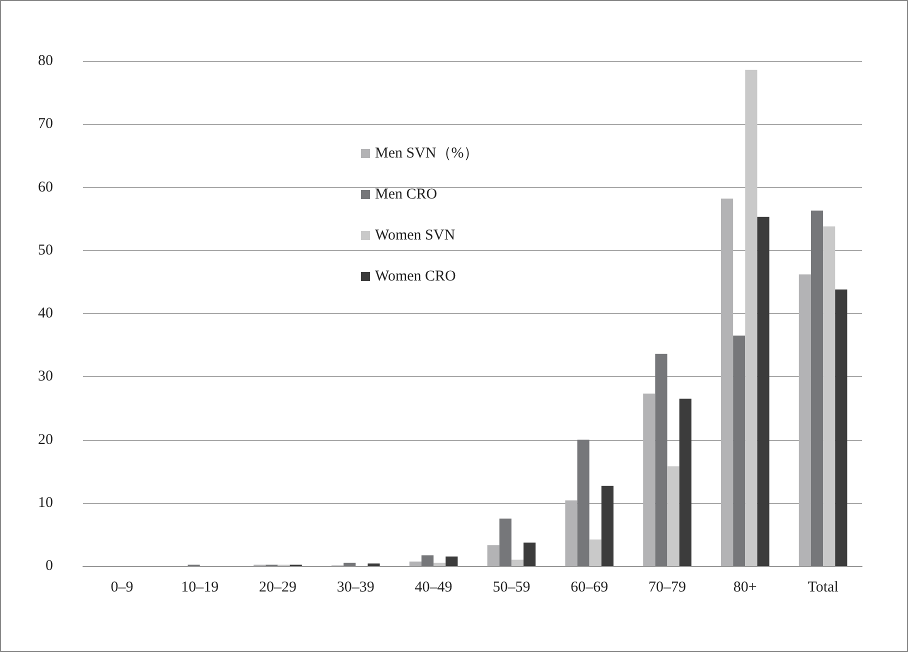 The image size is (908, 652). Describe the element at coordinates (745, 588) in the screenshot. I see `x-tick-label: 80+` at that location.